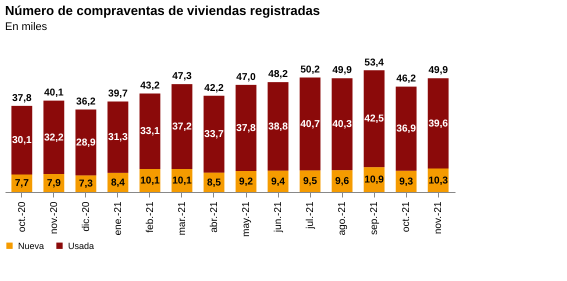  Describe the element at coordinates (162, 10) in the screenshot. I see `chart-title: Número de compraventas de viviendas registradas` at that location.